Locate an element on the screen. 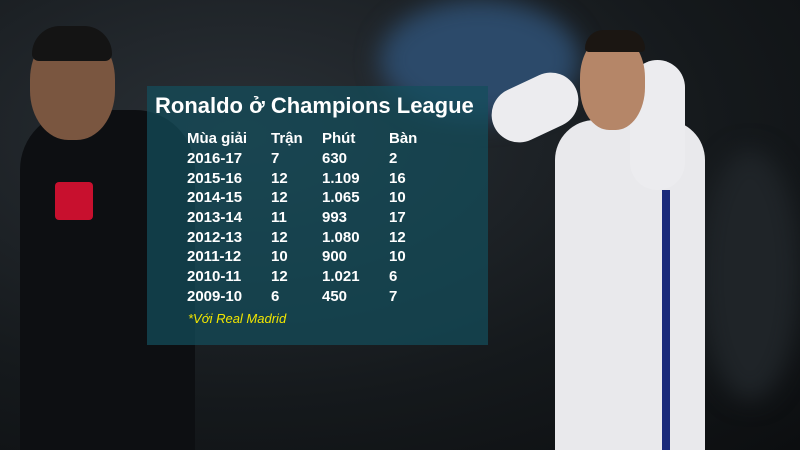 Image resolution: width=800 pixels, height=450 pixels. cell-minutes: 450 is located at coordinates (335, 296).